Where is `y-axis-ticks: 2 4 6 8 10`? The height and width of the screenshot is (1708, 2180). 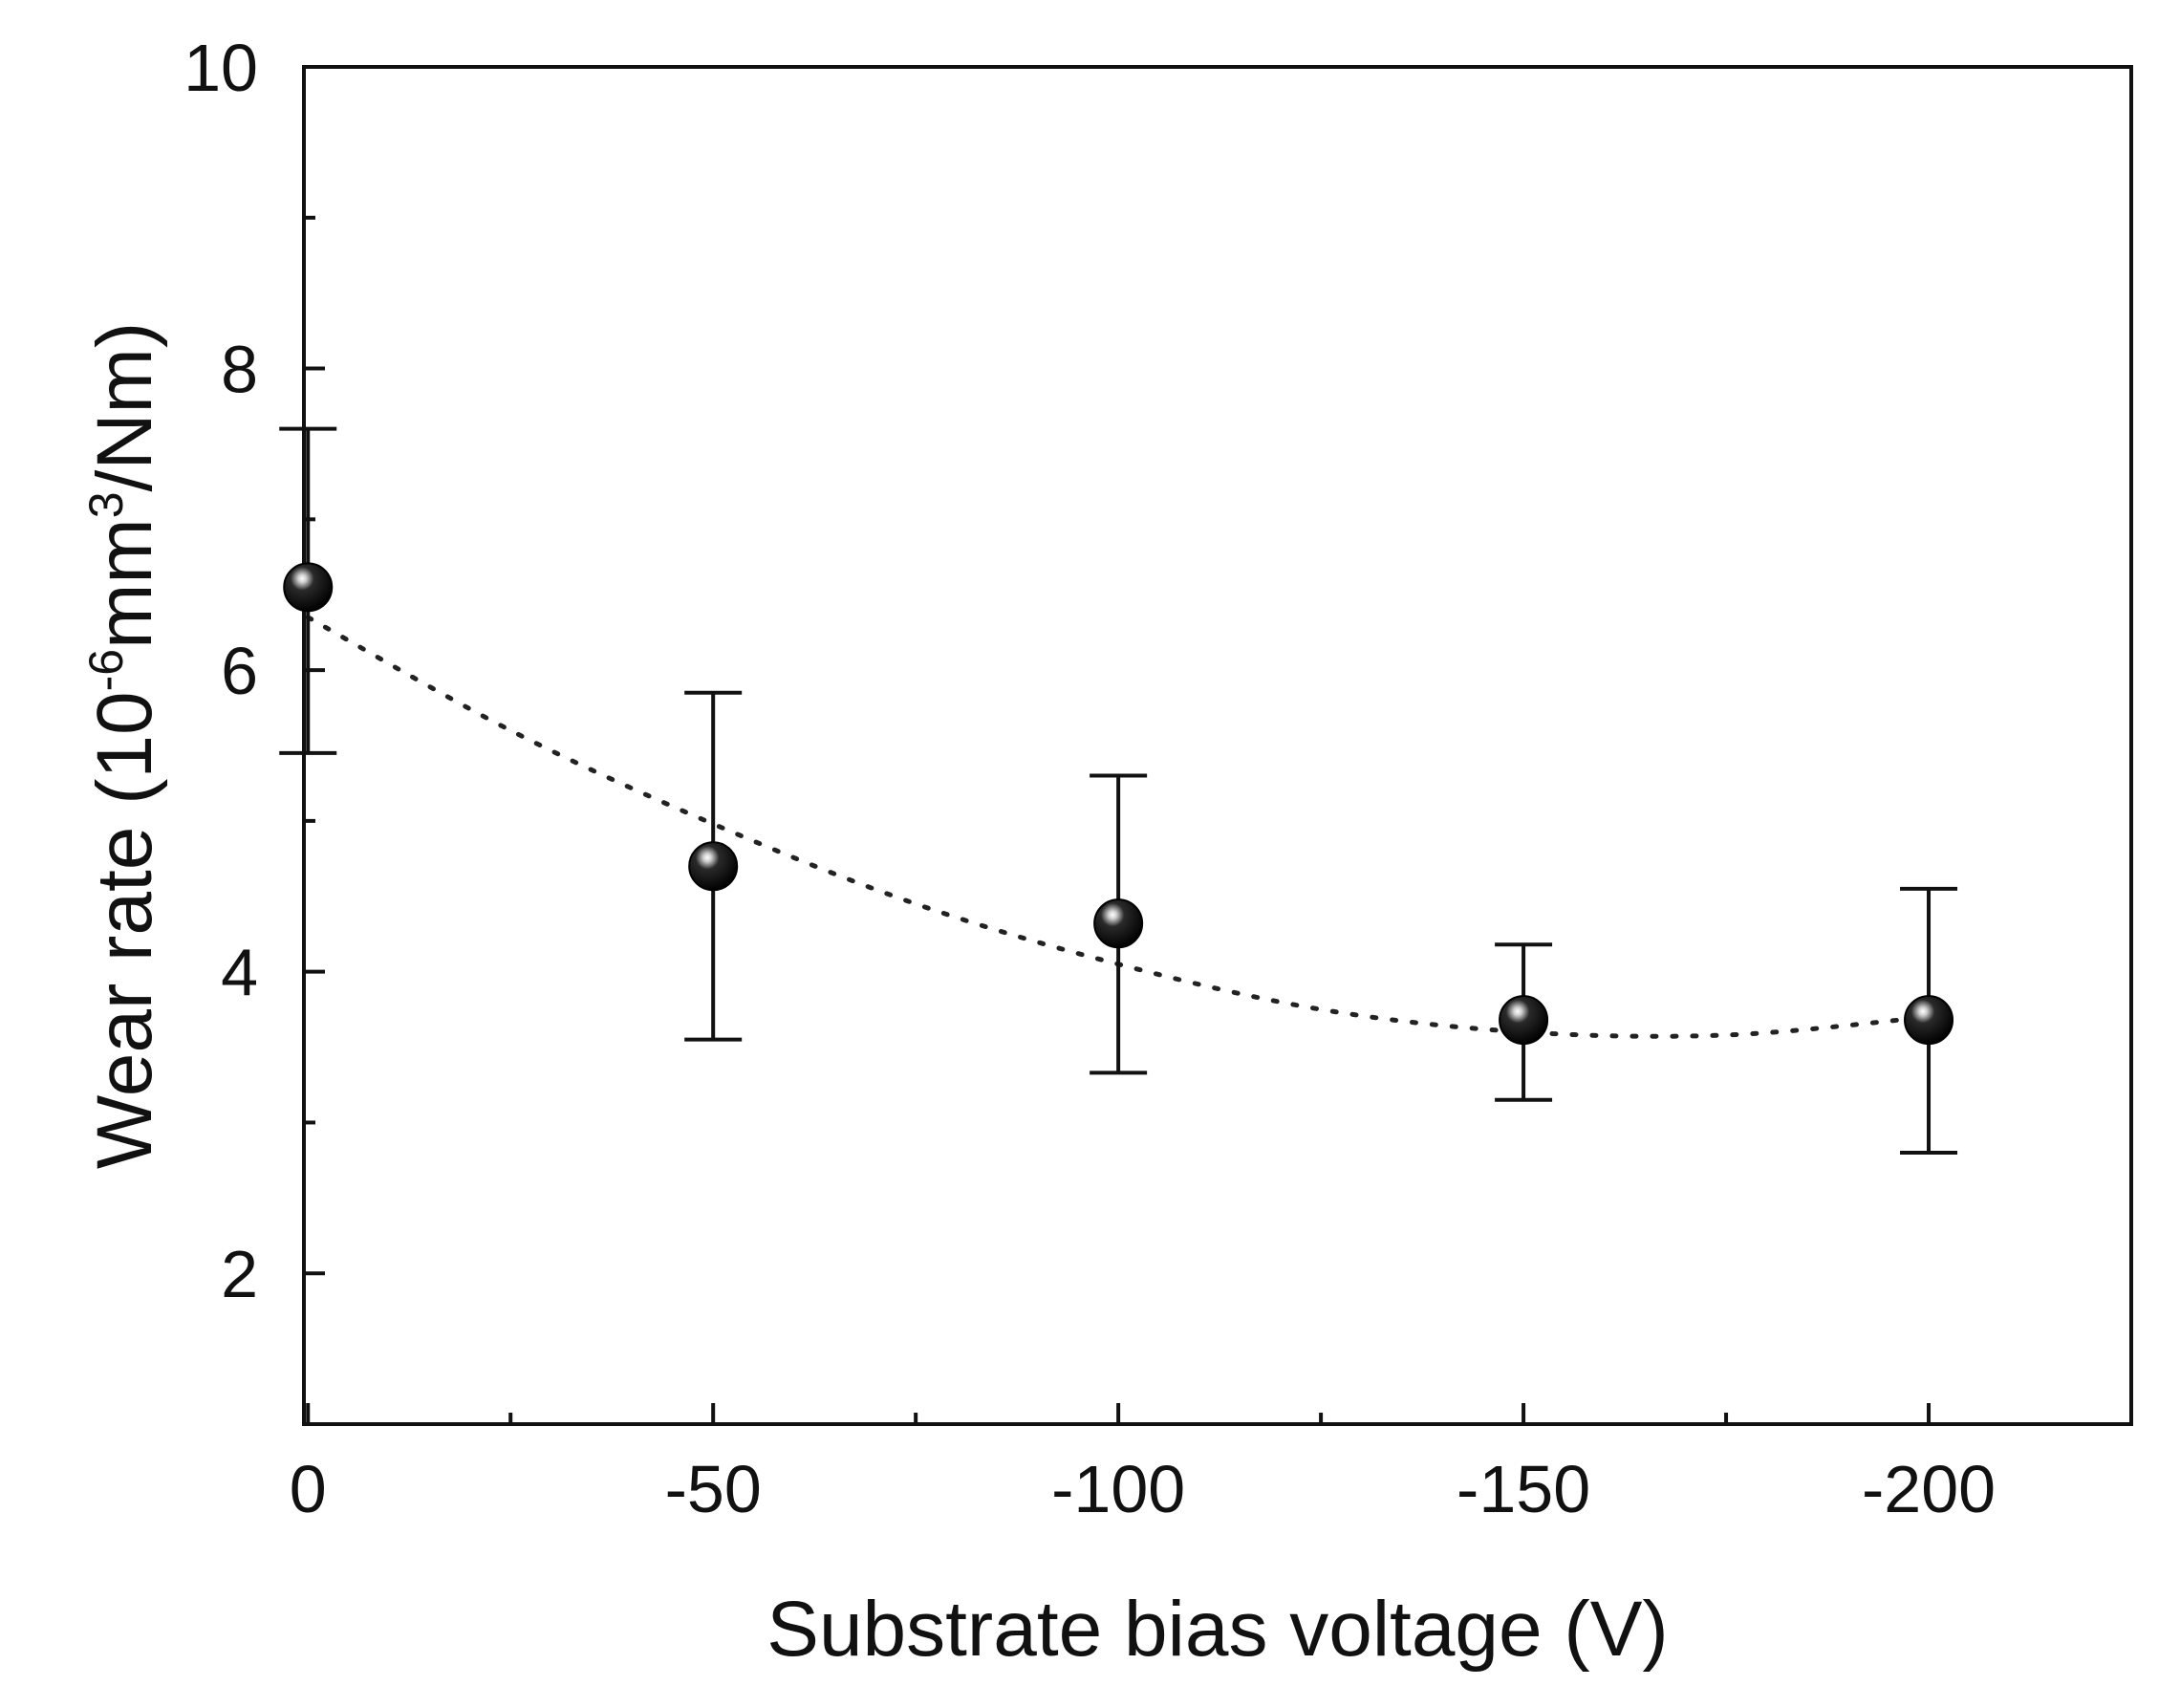 y-axis-ticks: 2 4 6 8 10 is located at coordinates (254, 728).